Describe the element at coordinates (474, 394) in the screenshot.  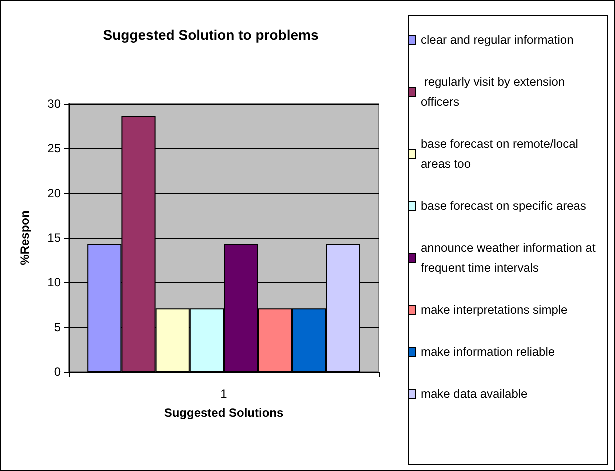
I see `legend-label: make data available` at that location.